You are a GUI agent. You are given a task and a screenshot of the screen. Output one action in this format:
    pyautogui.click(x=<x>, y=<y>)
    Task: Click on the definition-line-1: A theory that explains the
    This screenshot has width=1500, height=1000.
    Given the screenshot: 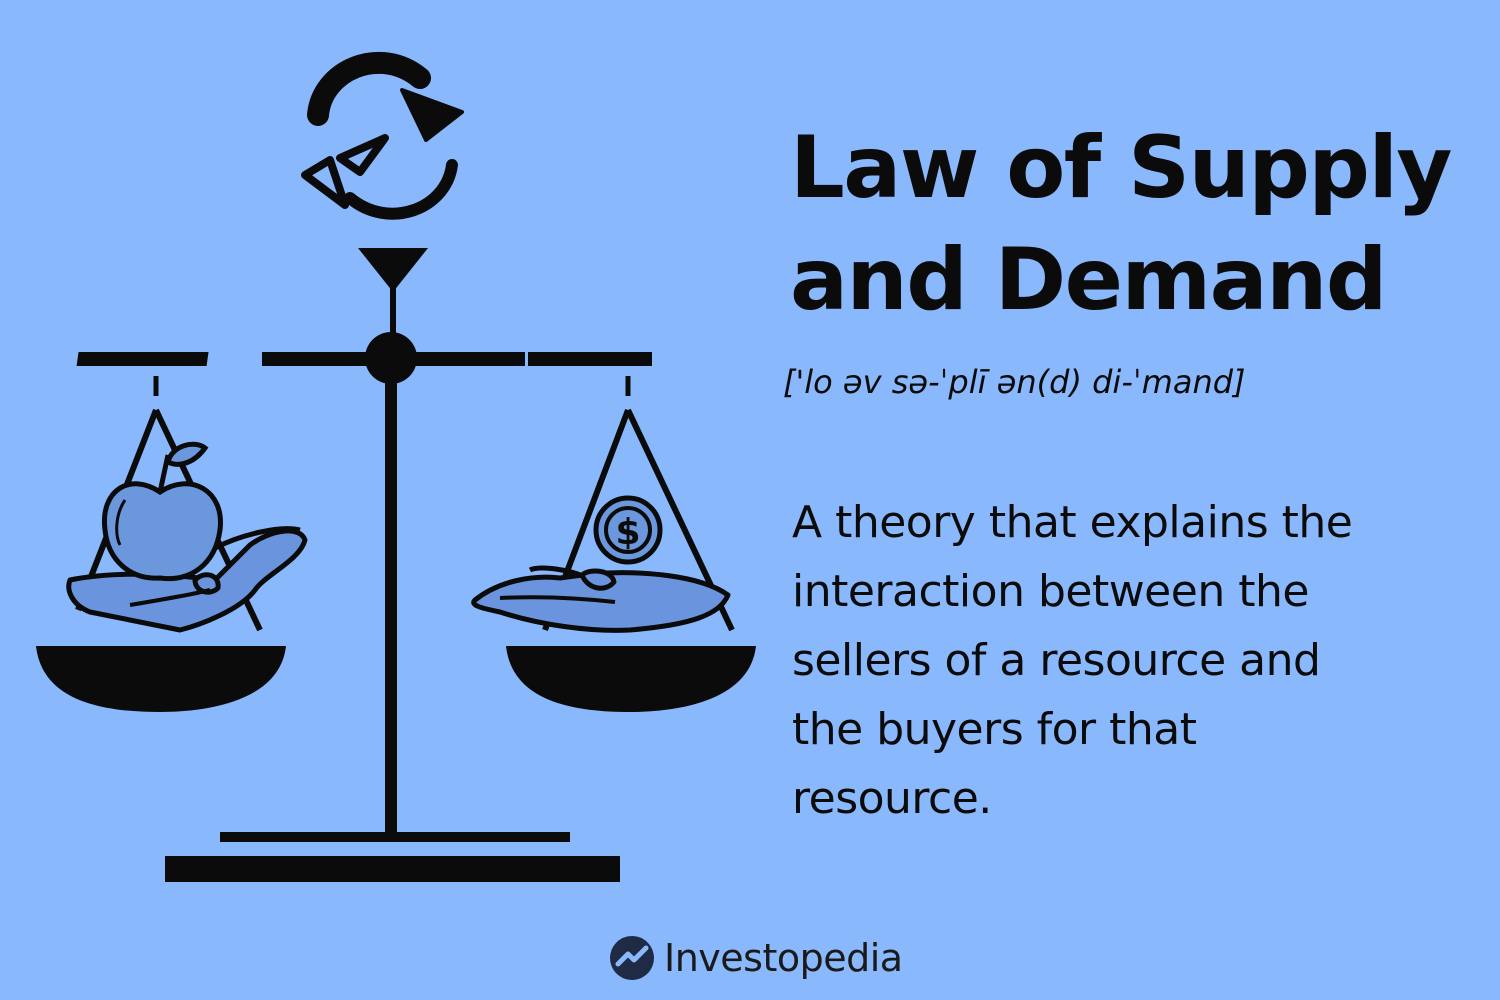 What is the action you would take?
    pyautogui.click(x=1072, y=522)
    